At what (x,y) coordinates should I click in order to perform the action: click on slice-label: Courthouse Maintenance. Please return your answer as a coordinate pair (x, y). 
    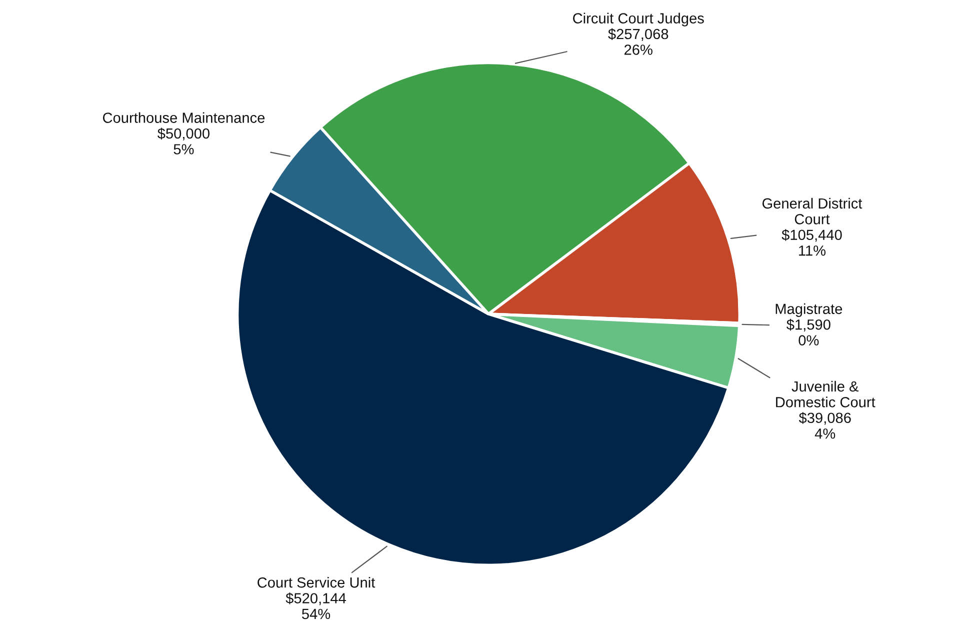
    Looking at the image, I should click on (183, 117).